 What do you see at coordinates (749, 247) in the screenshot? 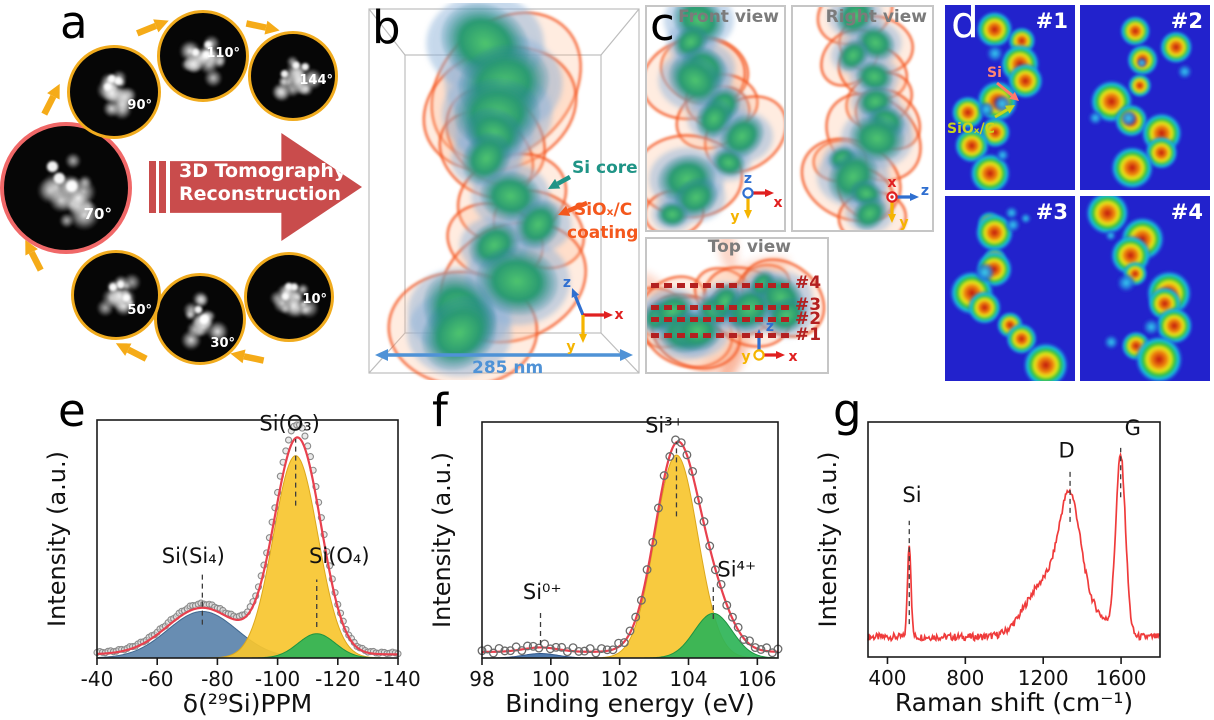
I see `top-view-title: Top view` at bounding box center [749, 247].